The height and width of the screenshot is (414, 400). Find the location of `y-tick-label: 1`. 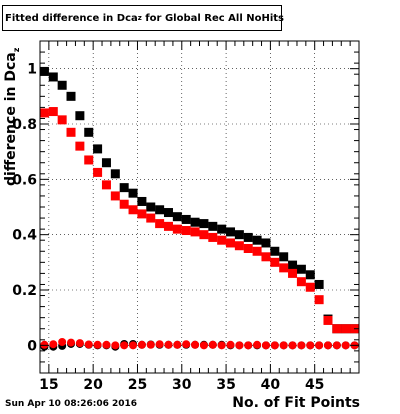

y-tick-label: 1 is located at coordinates (32, 70).